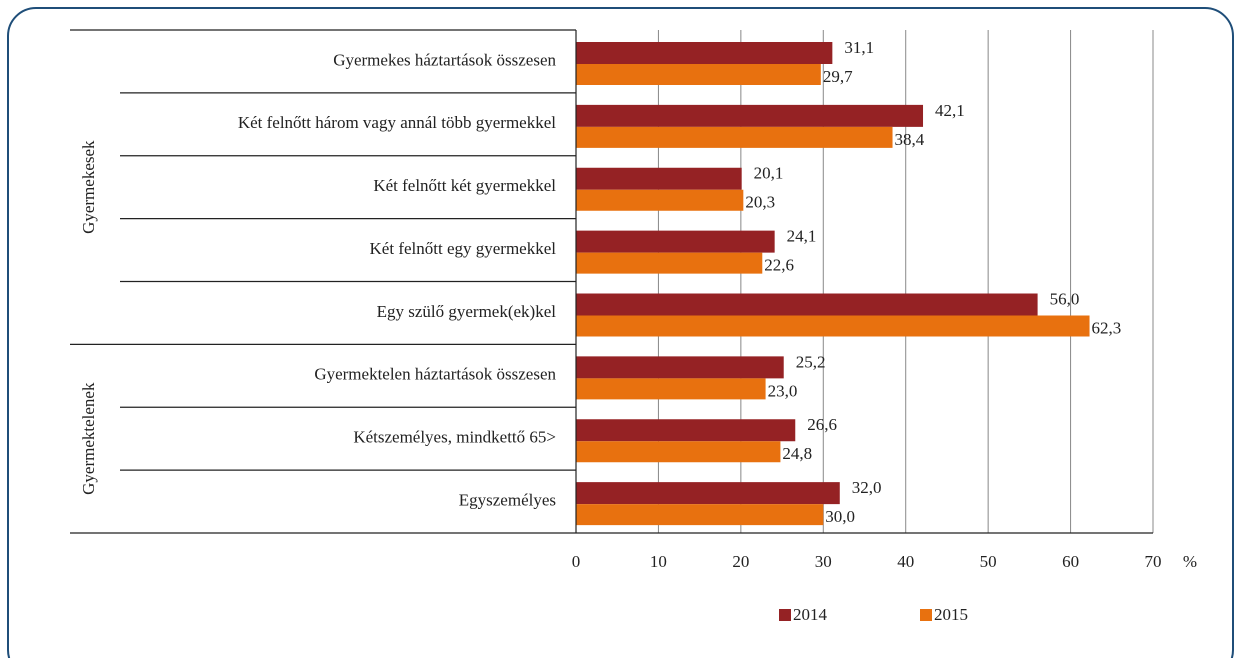 Image resolution: width=1241 pixels, height=658 pixels. Describe the element at coordinates (840, 516) in the screenshot. I see `value-label: 30,0` at that location.